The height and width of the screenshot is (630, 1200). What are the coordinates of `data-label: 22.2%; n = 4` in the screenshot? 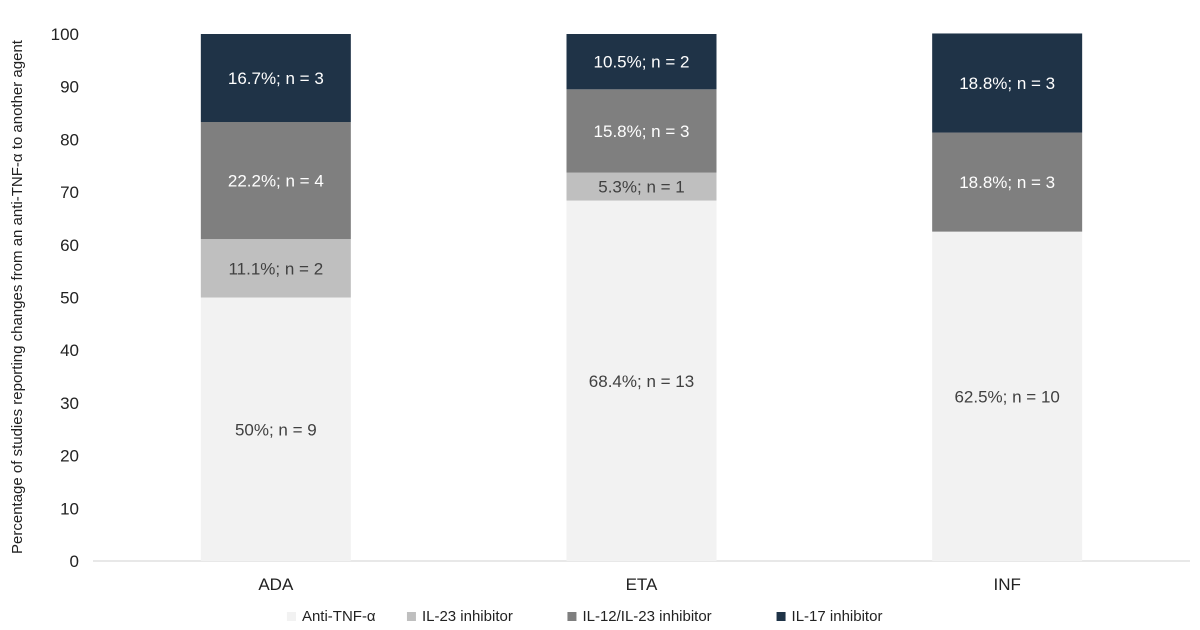 It's located at (276, 181).